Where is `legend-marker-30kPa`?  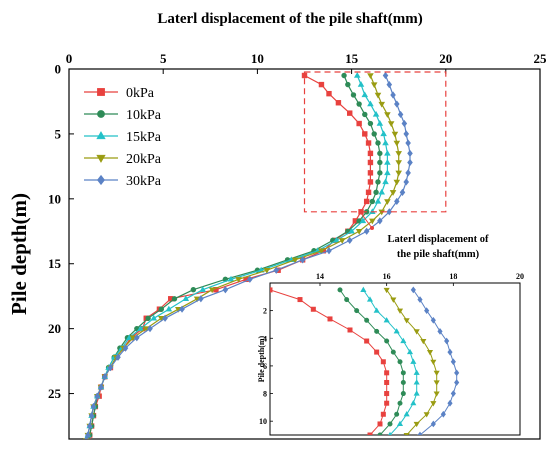
legend-marker-30kPa is located at coordinates (101, 180).